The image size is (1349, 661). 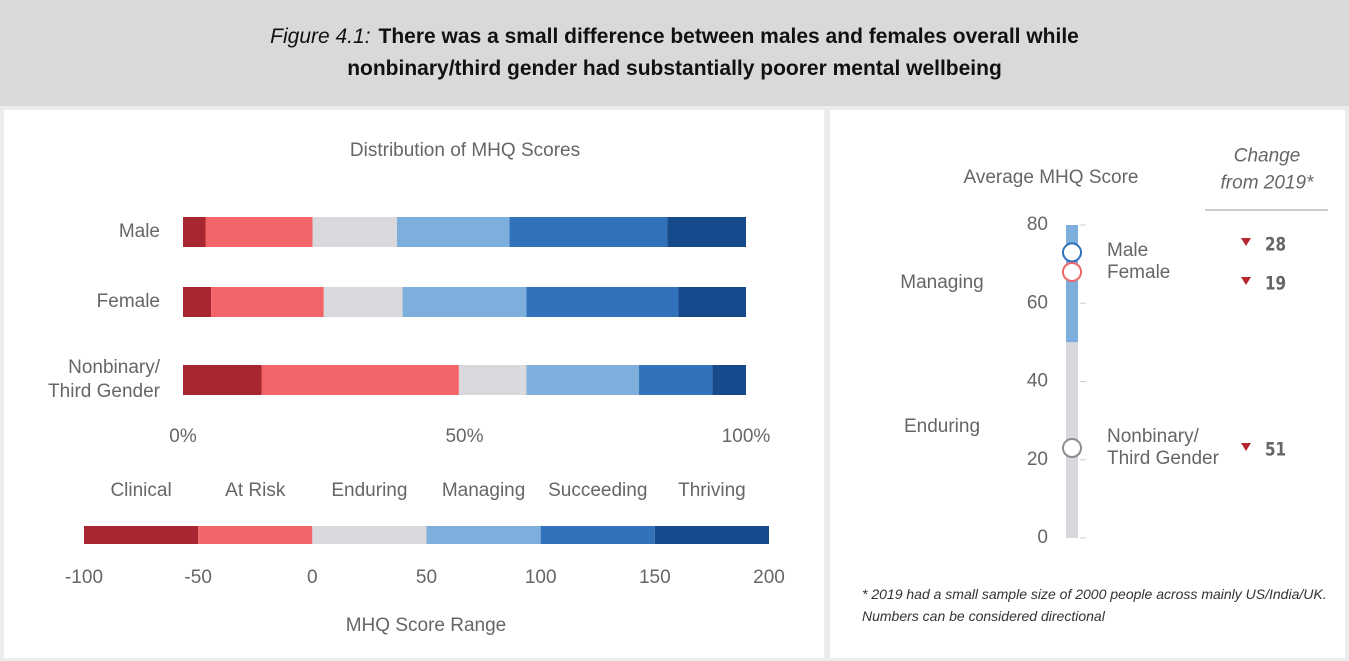 I want to click on figure-label: Figure 4.1:, so click(x=320, y=36).